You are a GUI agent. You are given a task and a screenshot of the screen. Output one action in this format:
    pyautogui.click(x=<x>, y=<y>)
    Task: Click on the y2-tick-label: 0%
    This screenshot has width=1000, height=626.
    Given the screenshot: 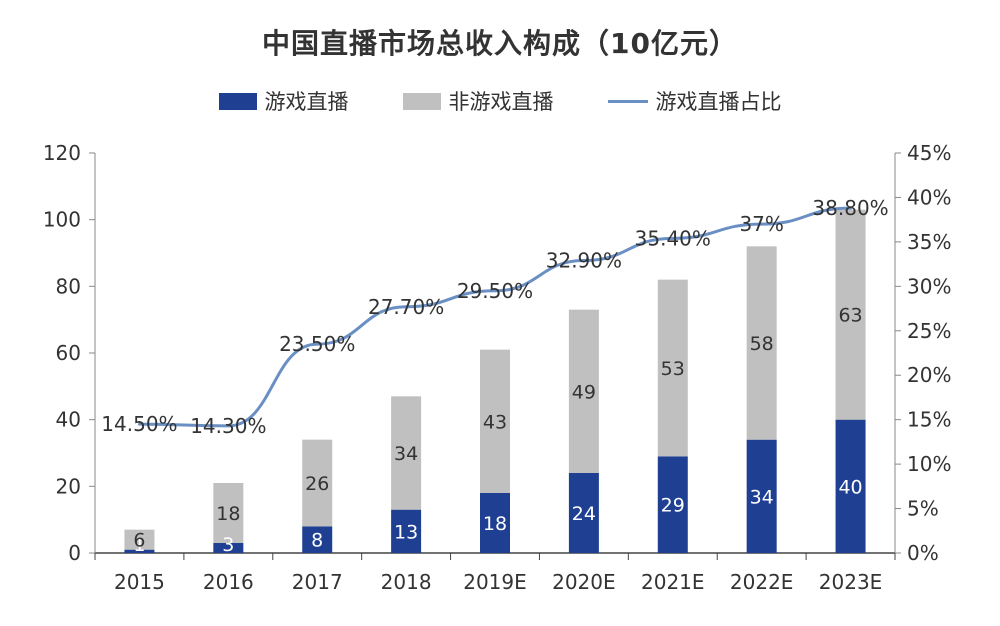 What is the action you would take?
    pyautogui.click(x=923, y=553)
    